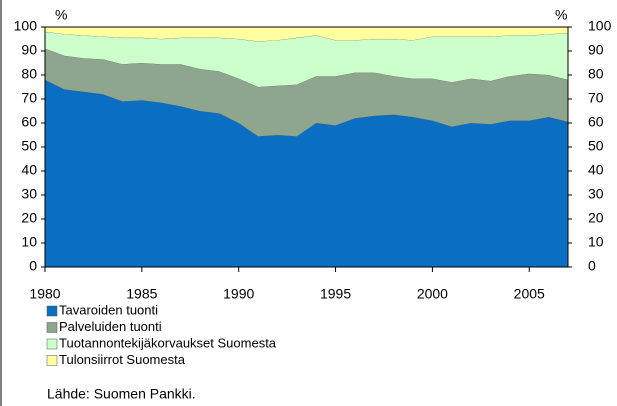  I want to click on x-tick-label: 2000, so click(432, 294).